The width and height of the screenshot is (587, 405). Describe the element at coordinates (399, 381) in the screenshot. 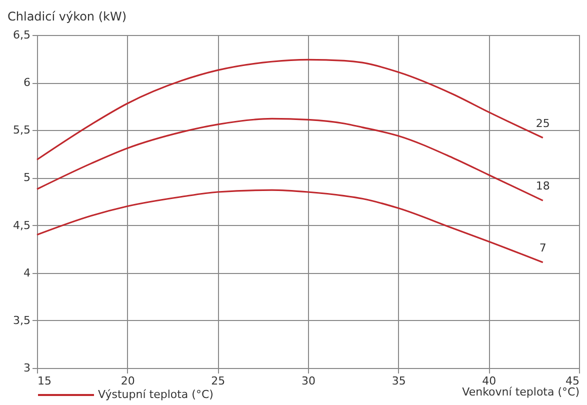

I see `x-tick-label: 35` at that location.